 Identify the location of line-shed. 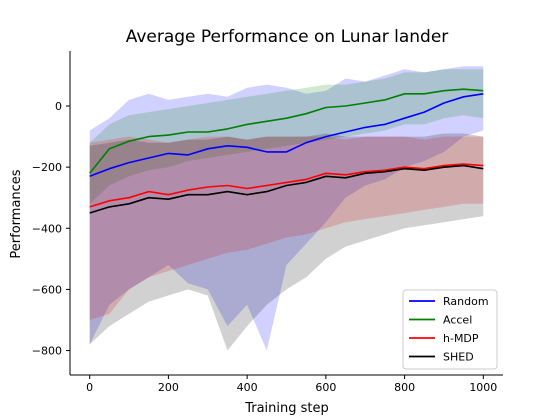
(286, 189).